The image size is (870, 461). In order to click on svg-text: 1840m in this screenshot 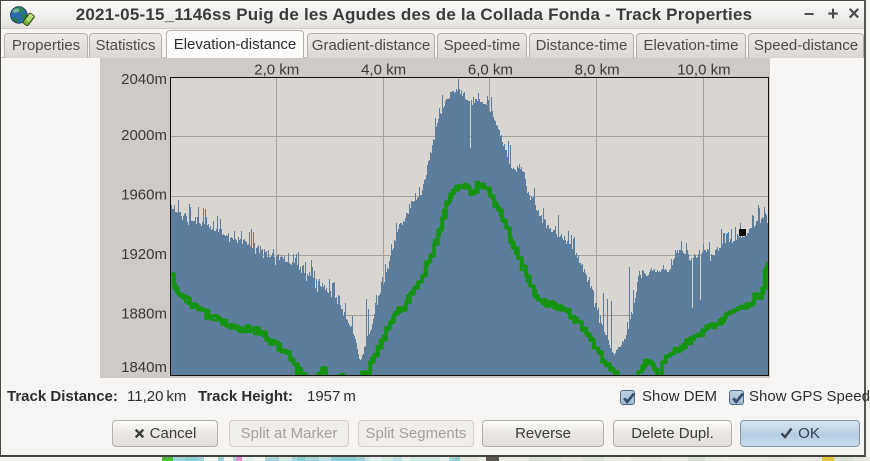, I will do `click(144, 367)`.